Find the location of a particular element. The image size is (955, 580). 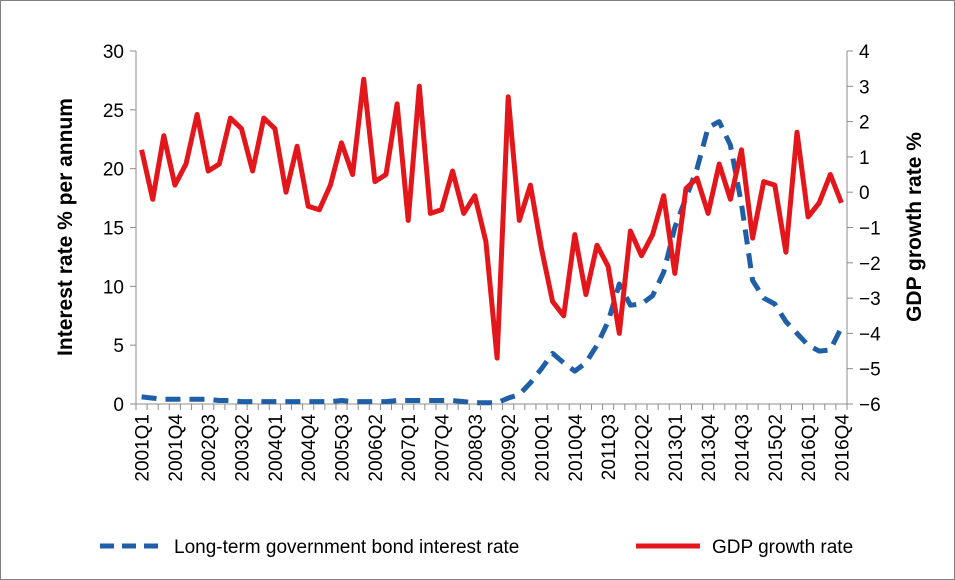

x-tick-label: 2009Q2 is located at coordinates (509, 448).